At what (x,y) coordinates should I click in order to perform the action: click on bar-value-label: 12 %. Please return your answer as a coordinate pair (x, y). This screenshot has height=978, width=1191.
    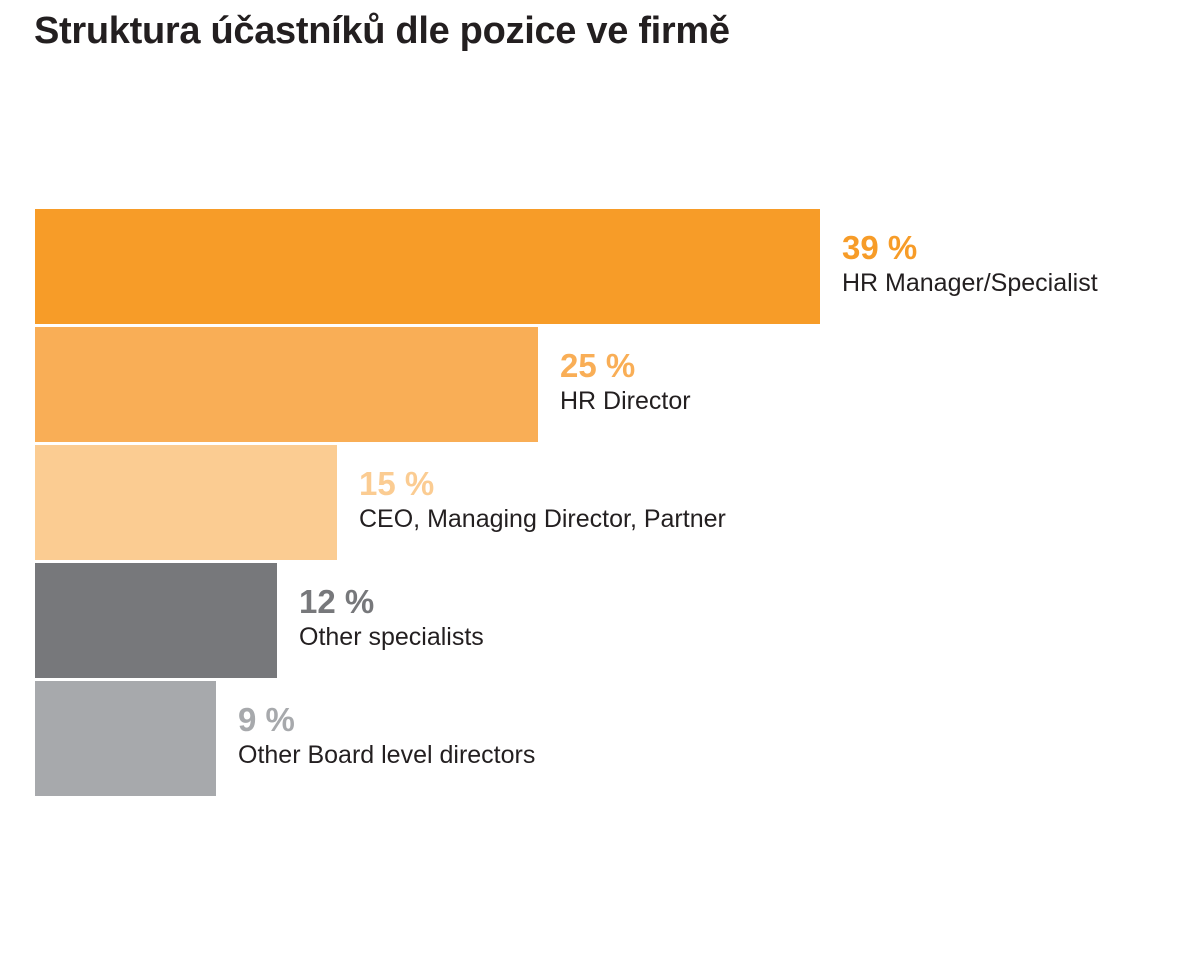
    Looking at the image, I should click on (336, 601).